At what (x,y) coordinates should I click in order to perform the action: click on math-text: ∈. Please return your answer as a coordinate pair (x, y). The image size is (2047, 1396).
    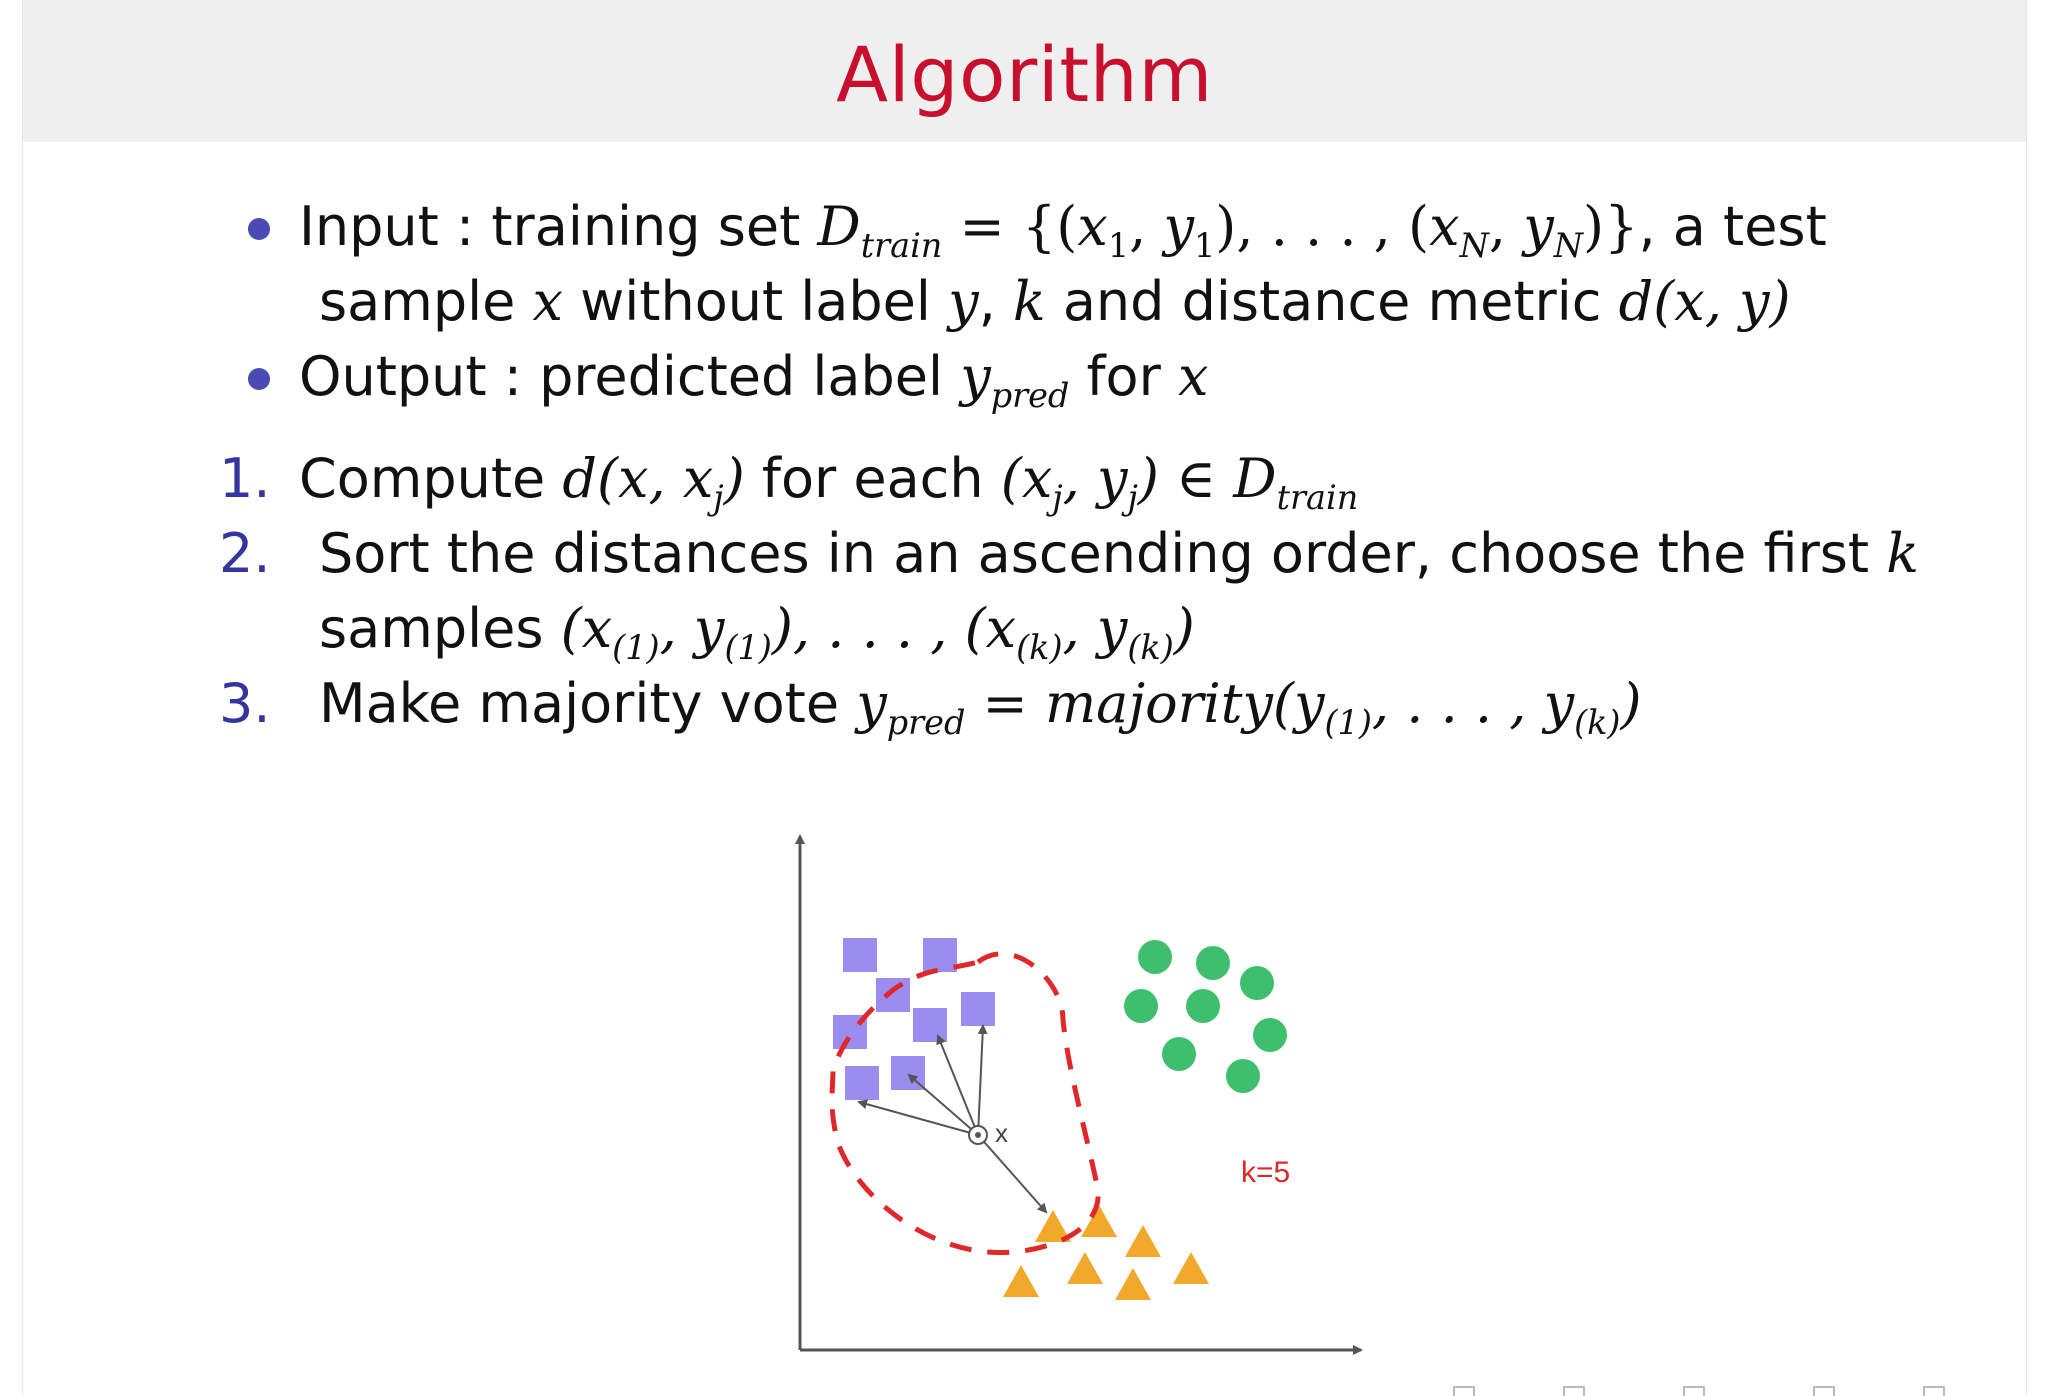
    Looking at the image, I should click on (1196, 478).